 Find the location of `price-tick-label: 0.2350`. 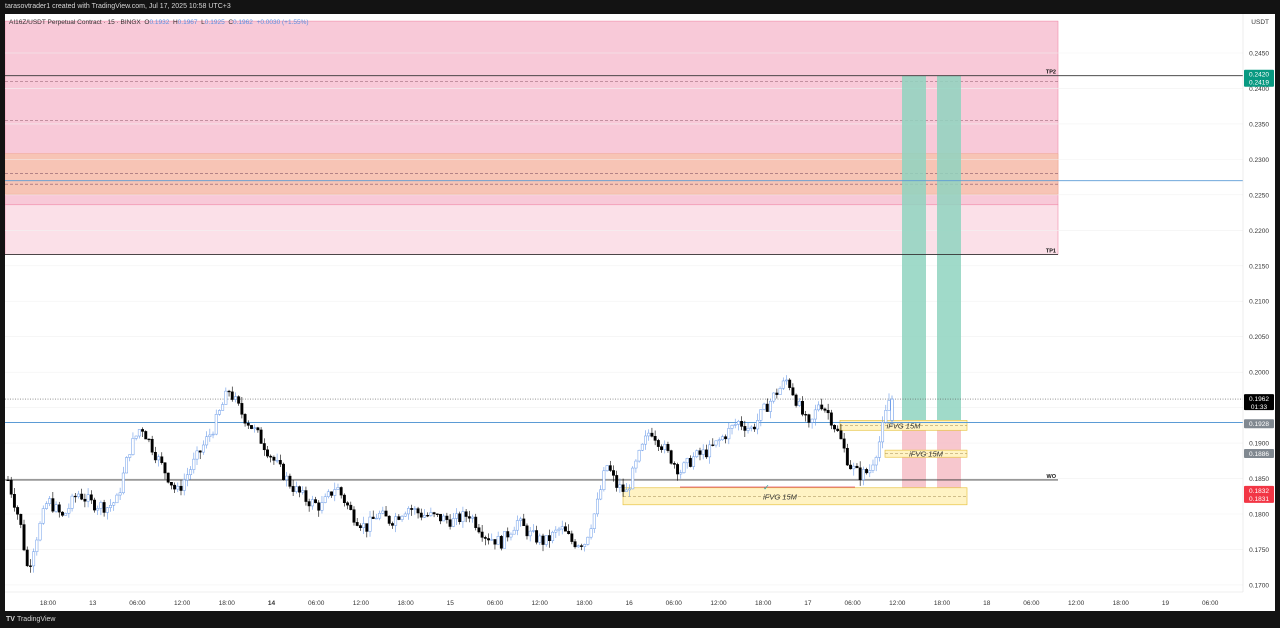

price-tick-label: 0.2350 is located at coordinates (1259, 124).